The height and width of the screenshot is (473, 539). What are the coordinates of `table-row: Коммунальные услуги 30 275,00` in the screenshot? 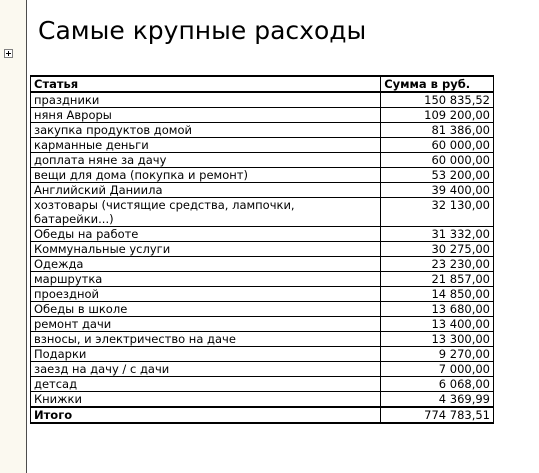 It's located at (261, 249).